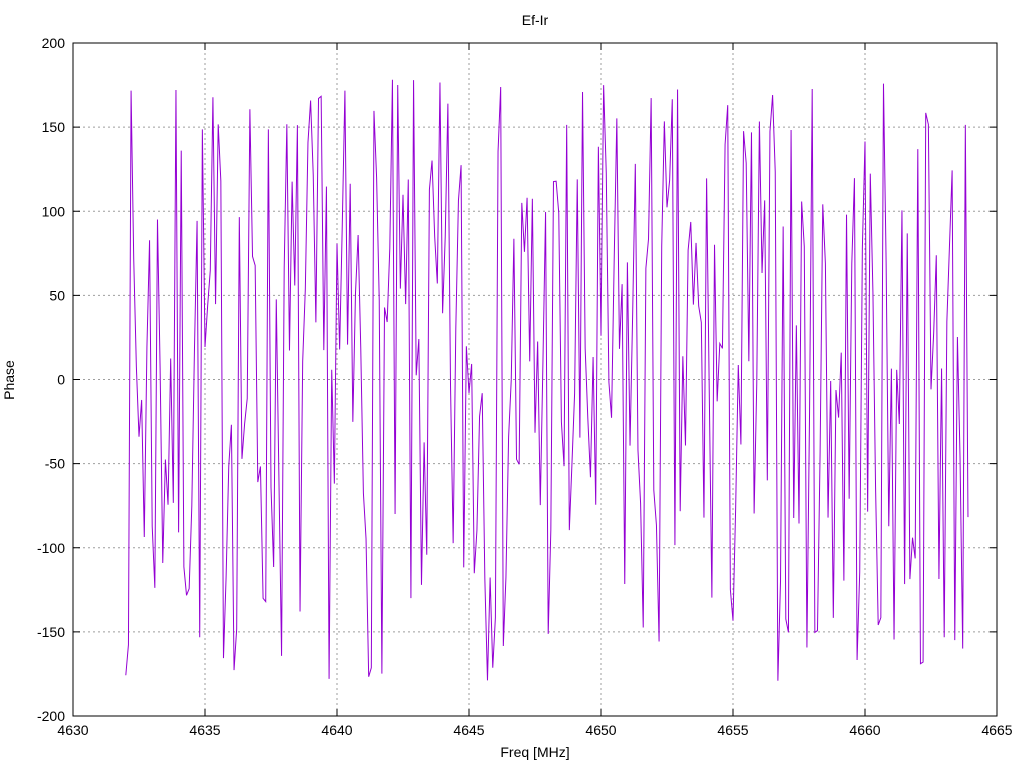  What do you see at coordinates (9, 380) in the screenshot?
I see `y-axis-label: Phase` at bounding box center [9, 380].